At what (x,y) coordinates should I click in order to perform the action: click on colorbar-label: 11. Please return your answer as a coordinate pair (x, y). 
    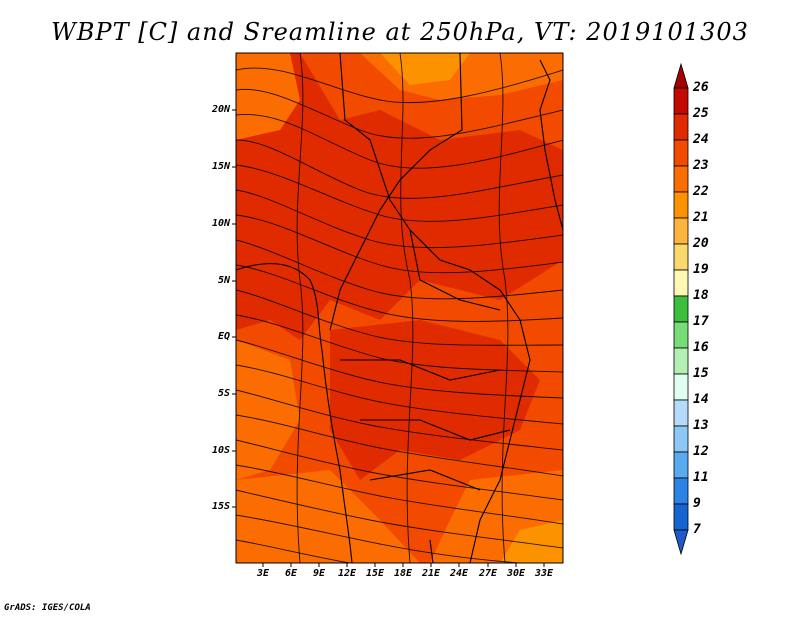
    Looking at the image, I should click on (701, 477).